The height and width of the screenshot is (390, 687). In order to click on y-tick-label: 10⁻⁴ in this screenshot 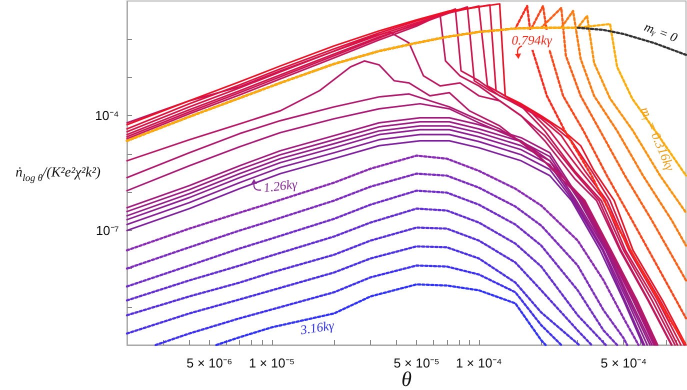, I will do `click(106, 116)`.